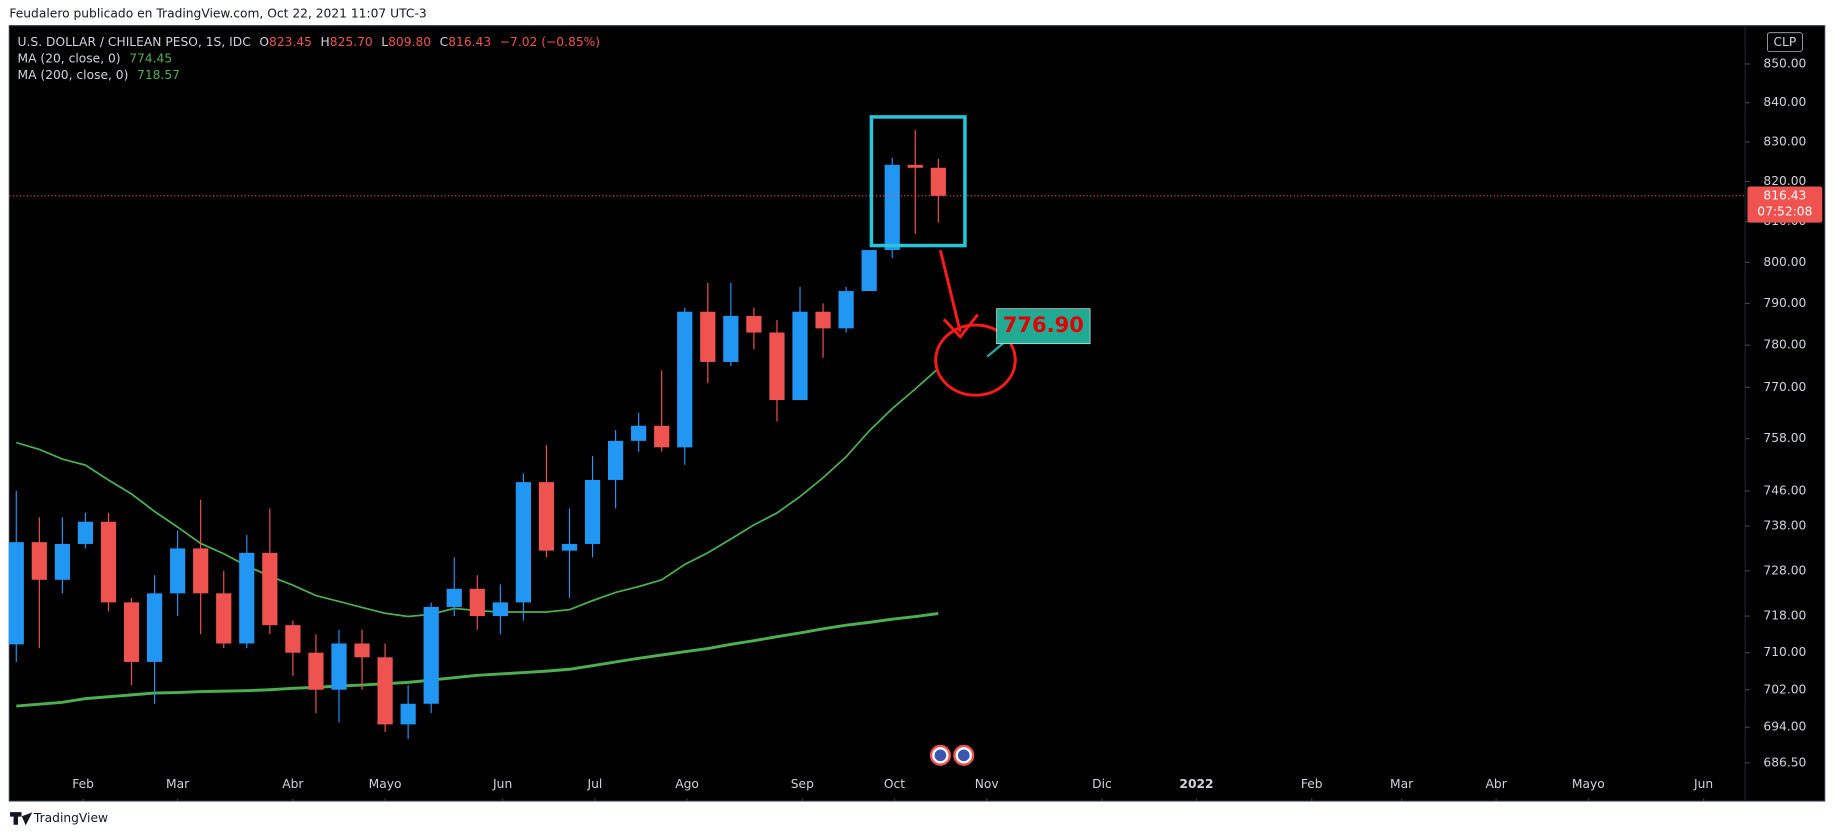 This screenshot has height=836, width=1834. I want to click on ohlc-value: 816.43, so click(469, 42).